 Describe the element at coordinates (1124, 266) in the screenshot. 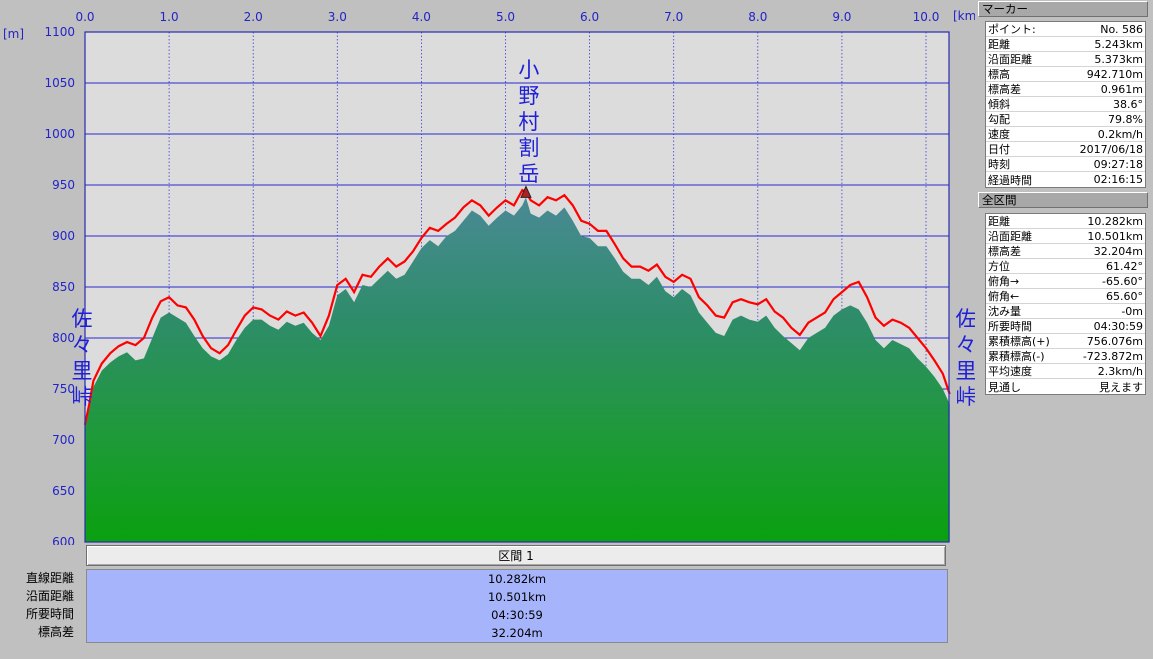

I see `info-value: 61.42°` at that location.